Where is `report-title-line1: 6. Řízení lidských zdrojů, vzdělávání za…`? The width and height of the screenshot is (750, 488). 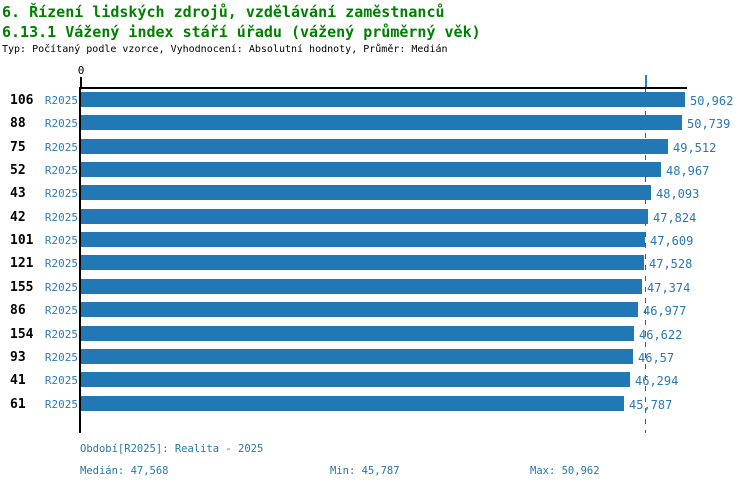
report-title-line1: 6. Řízení lidských zdrojů, vzdělávání za… is located at coordinates (223, 12).